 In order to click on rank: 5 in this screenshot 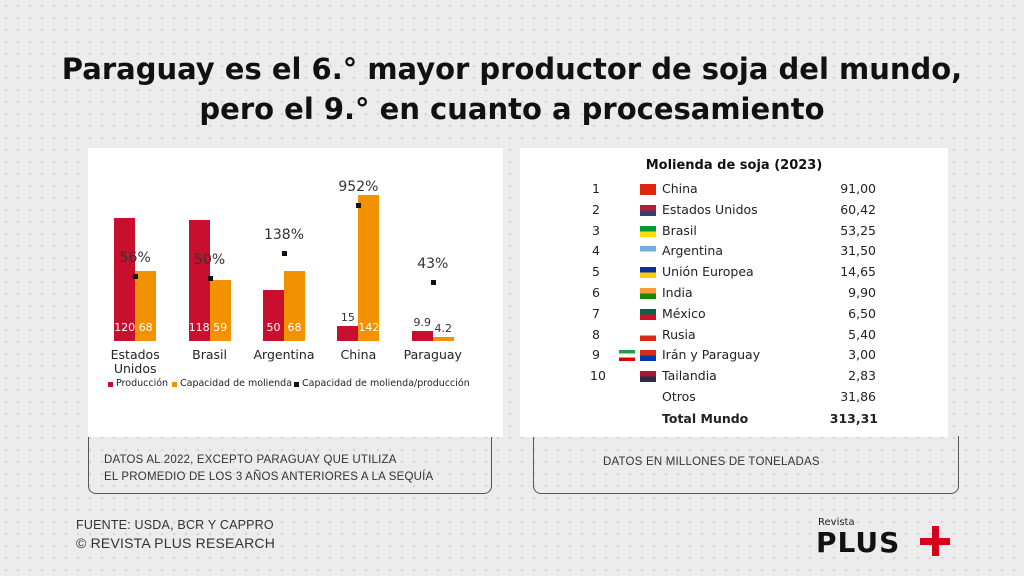, I will do `click(596, 272)`.